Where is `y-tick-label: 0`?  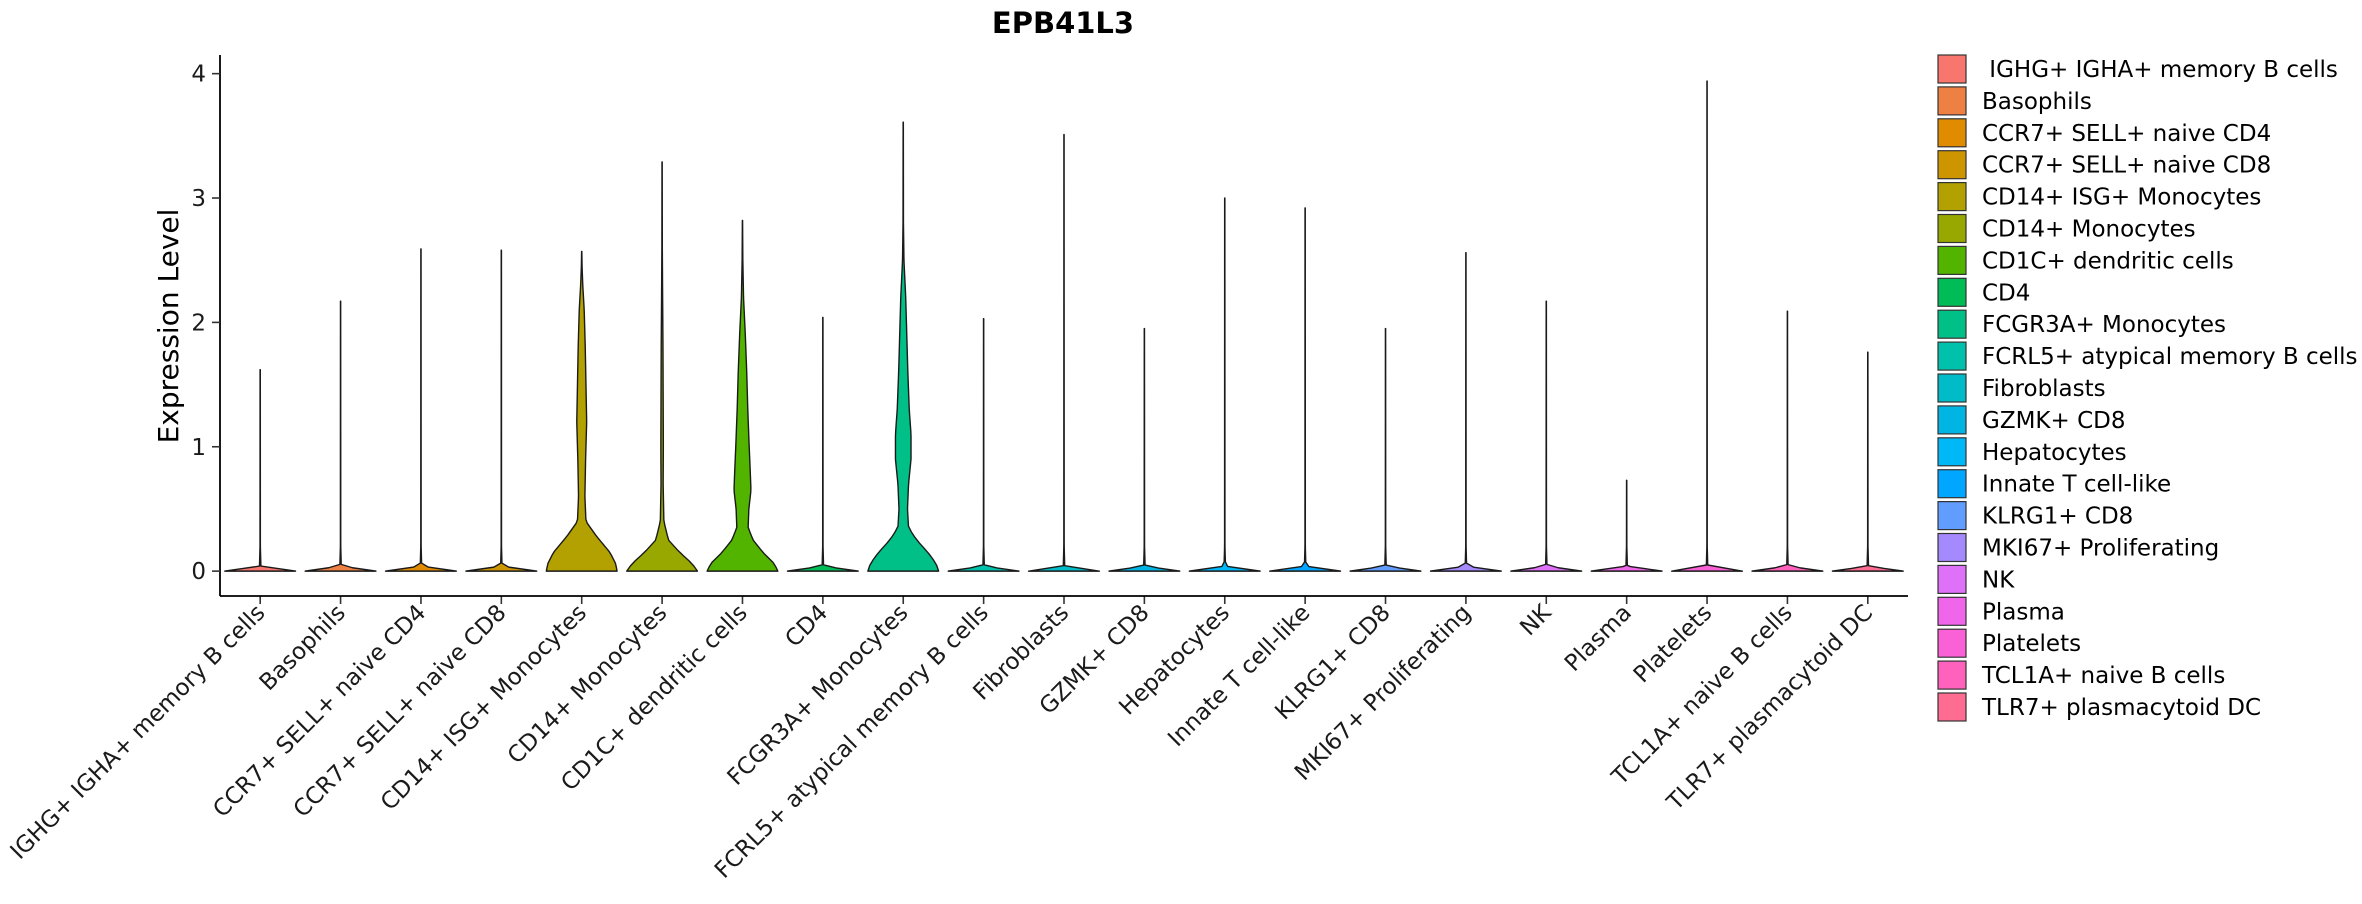
y-tick-label: 0 is located at coordinates (198, 572).